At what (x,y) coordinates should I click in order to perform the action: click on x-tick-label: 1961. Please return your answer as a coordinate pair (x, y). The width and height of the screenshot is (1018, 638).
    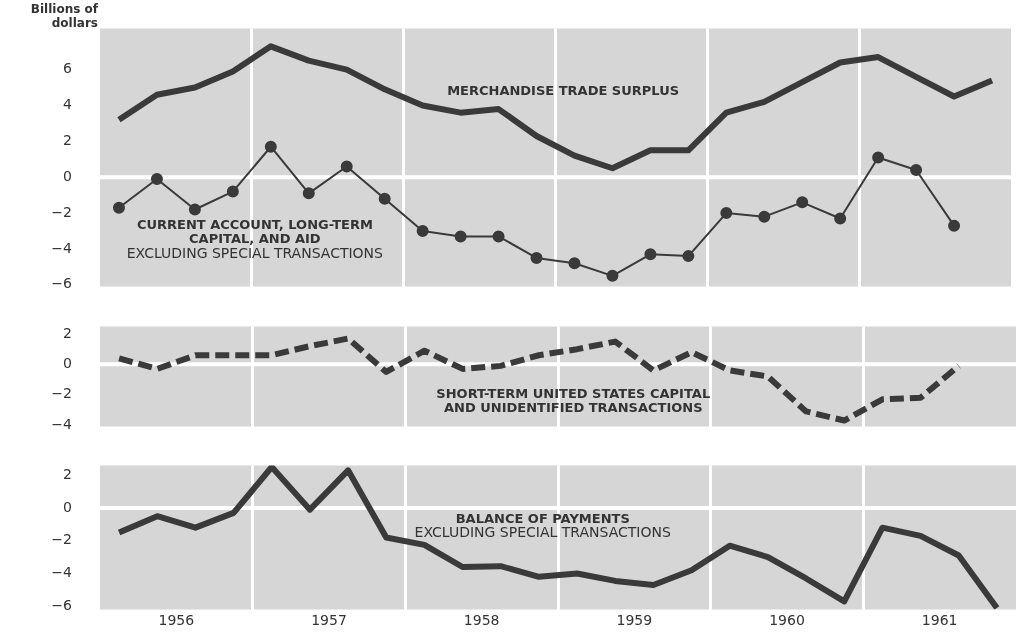
    Looking at the image, I should click on (939, 619).